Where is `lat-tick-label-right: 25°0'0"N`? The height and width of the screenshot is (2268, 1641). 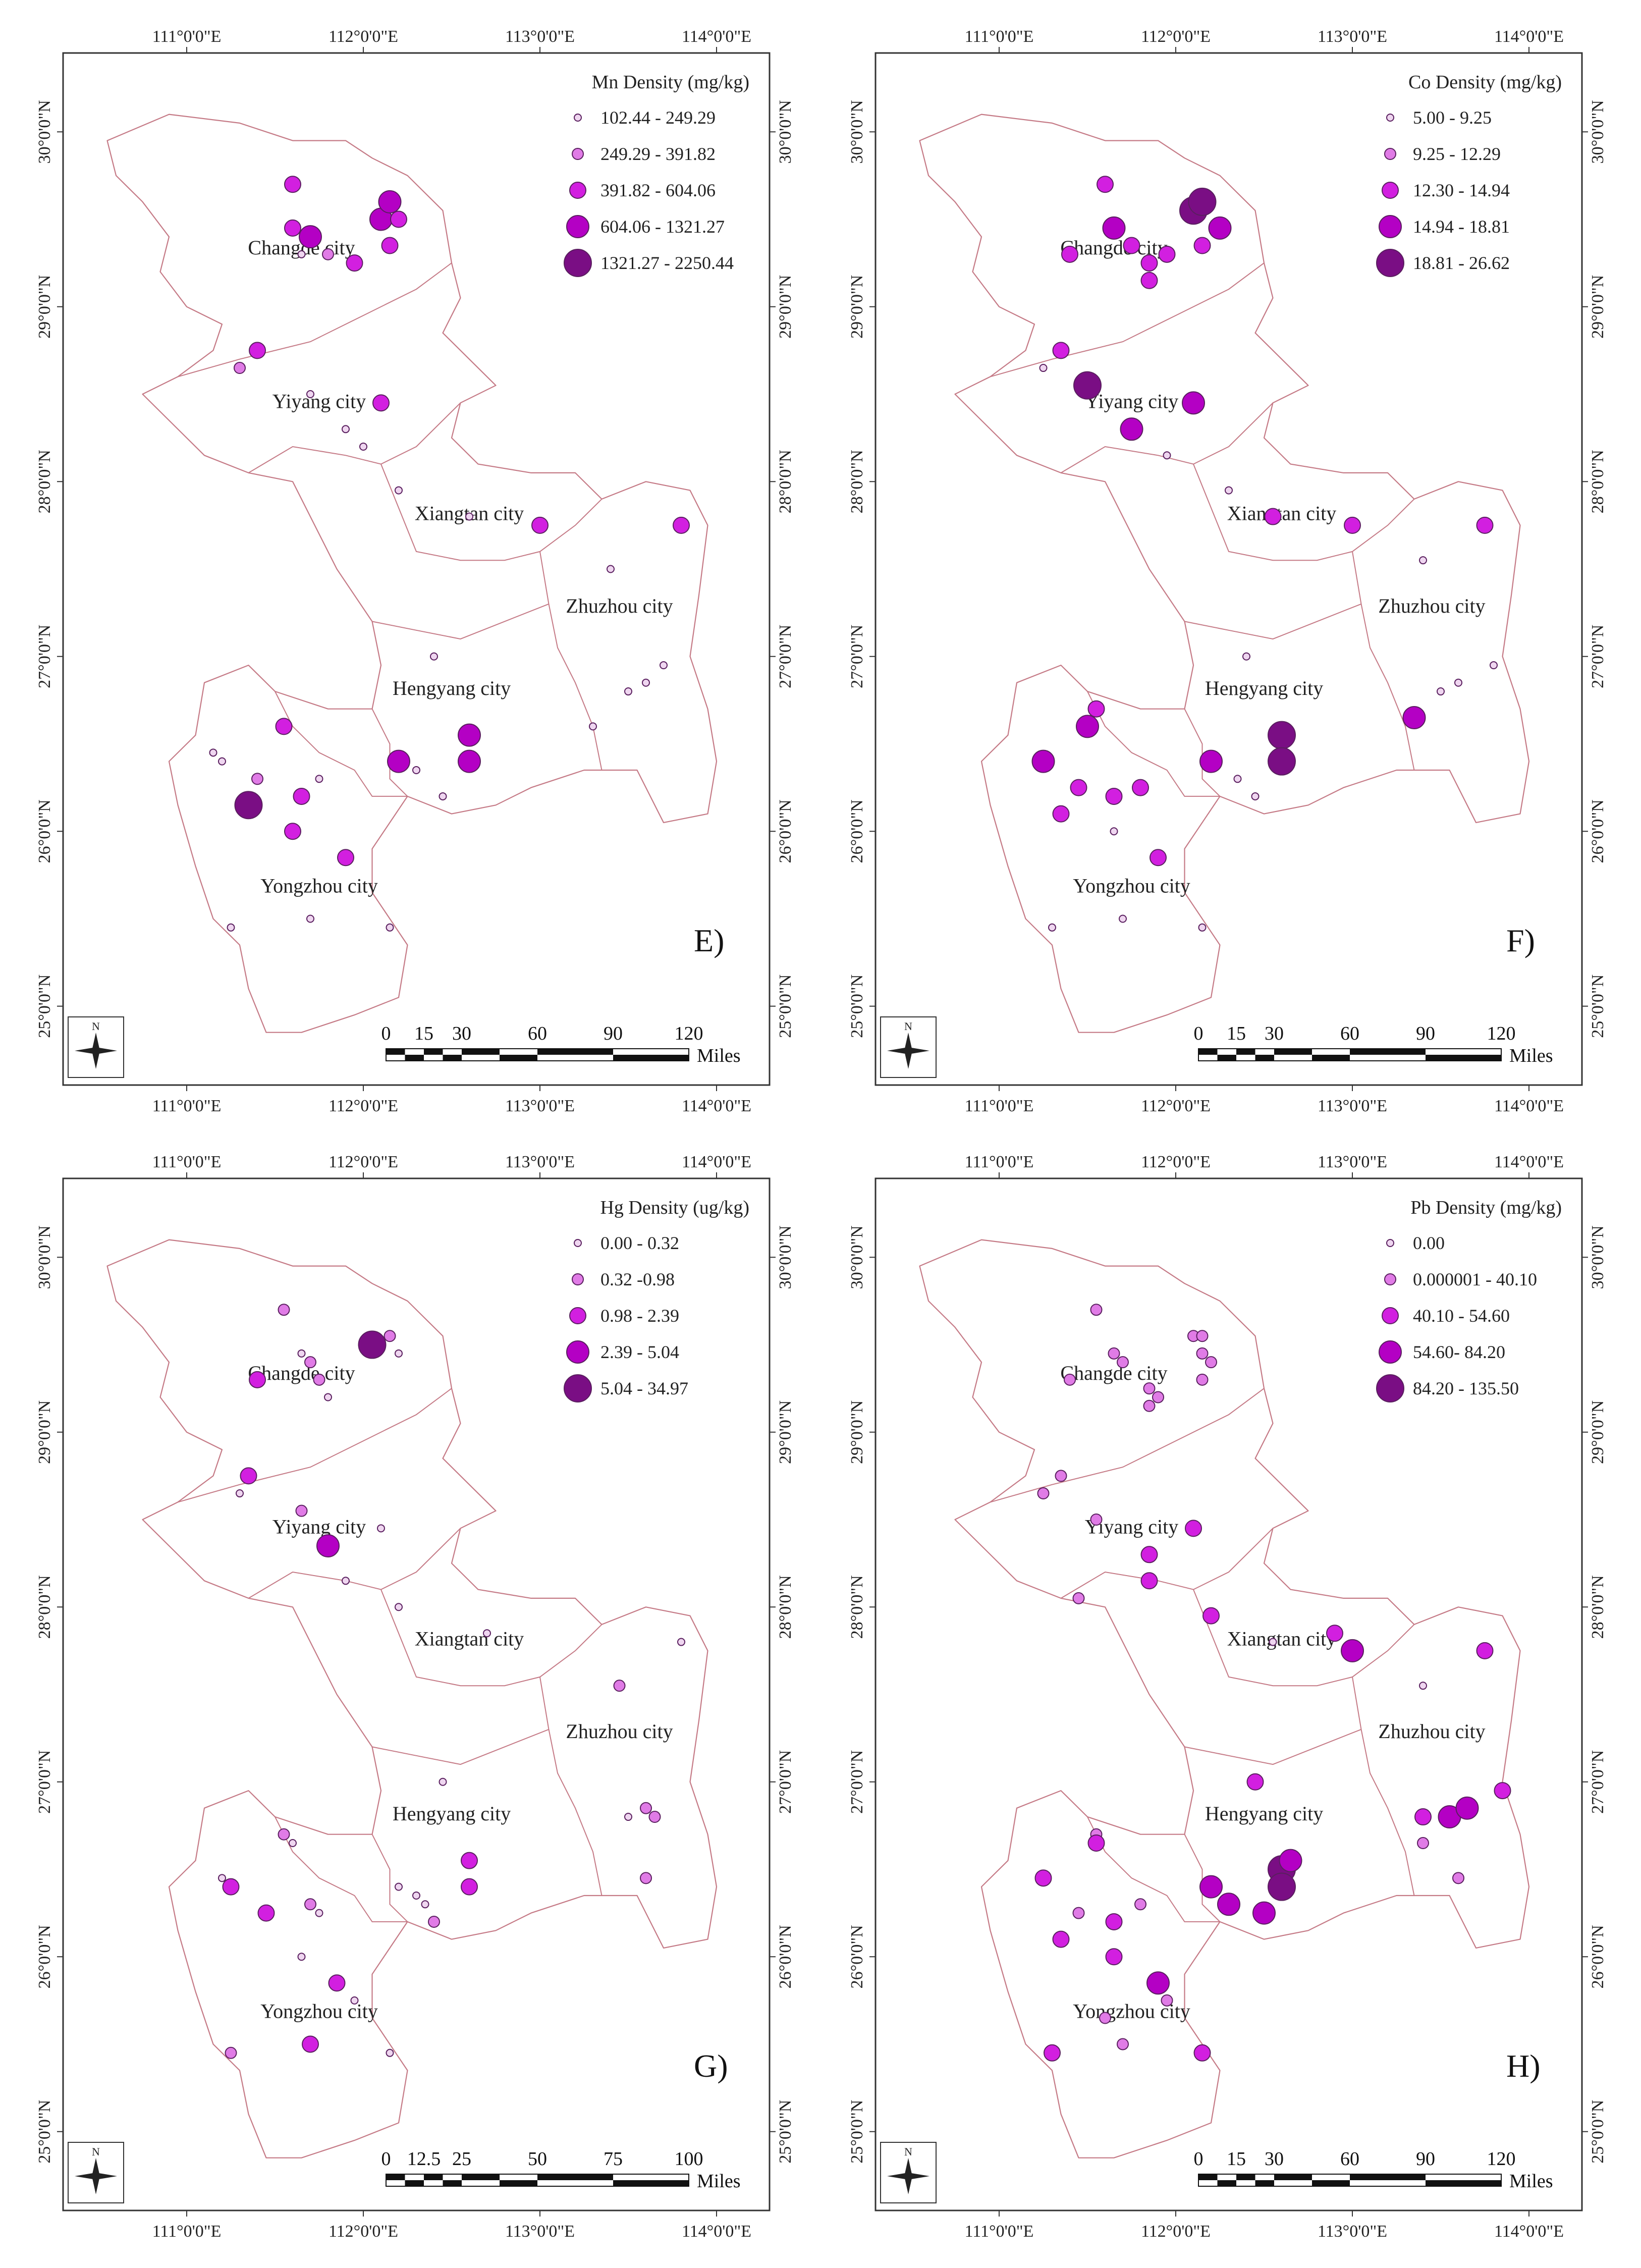
lat-tick-label-right: 25°0'0"N is located at coordinates (785, 2132).